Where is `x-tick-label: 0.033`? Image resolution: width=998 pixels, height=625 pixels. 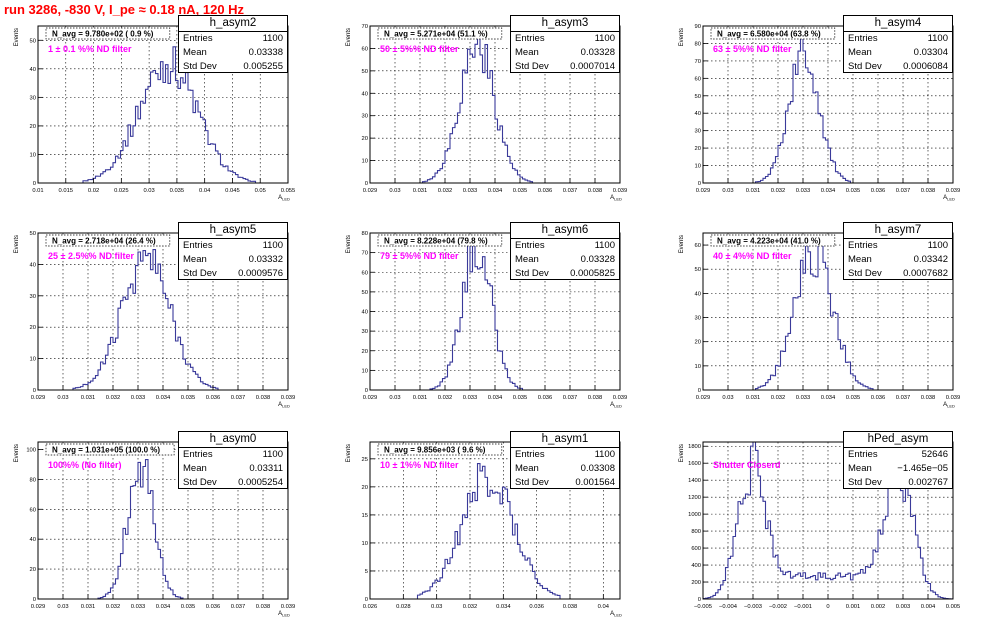
x-tick-label: 0.033 is located at coordinates (138, 398).